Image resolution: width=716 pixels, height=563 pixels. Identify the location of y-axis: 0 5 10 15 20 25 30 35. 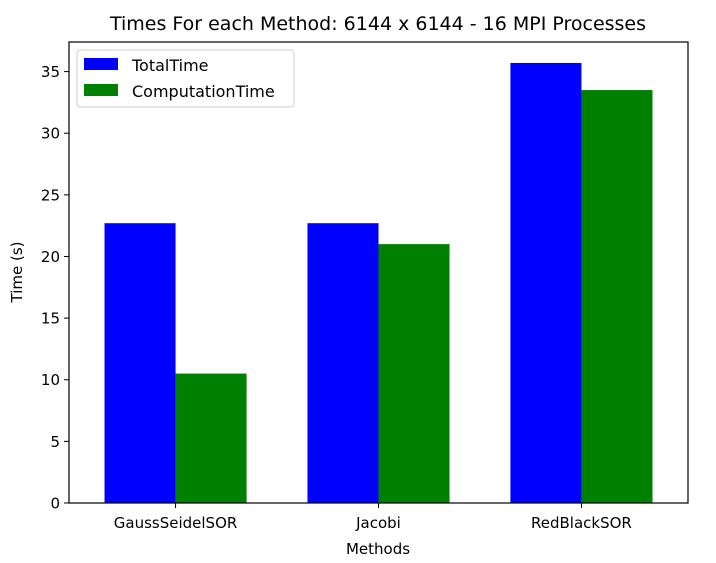
(55, 288).